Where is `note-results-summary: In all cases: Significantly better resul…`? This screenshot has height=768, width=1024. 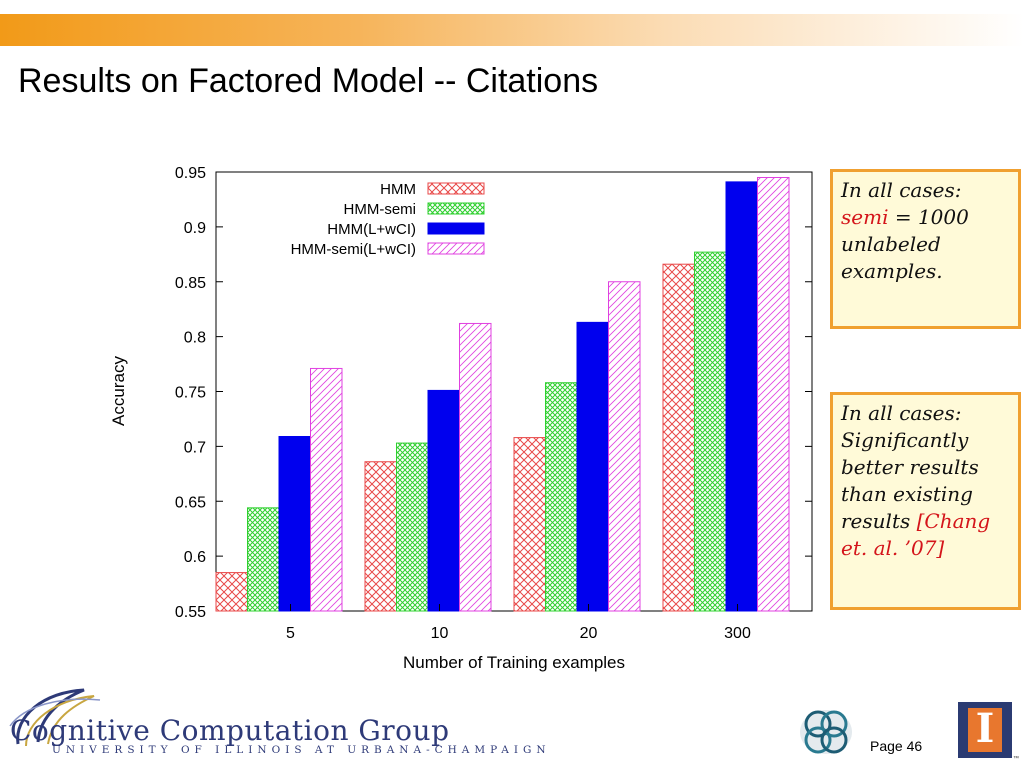 note-results-summary: In all cases: Significantly better resul… is located at coordinates (925, 501).